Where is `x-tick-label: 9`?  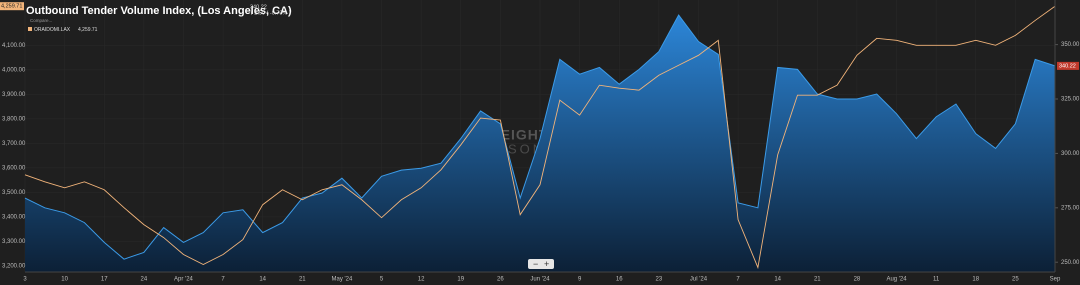
x-tick-label: 9 is located at coordinates (580, 280).